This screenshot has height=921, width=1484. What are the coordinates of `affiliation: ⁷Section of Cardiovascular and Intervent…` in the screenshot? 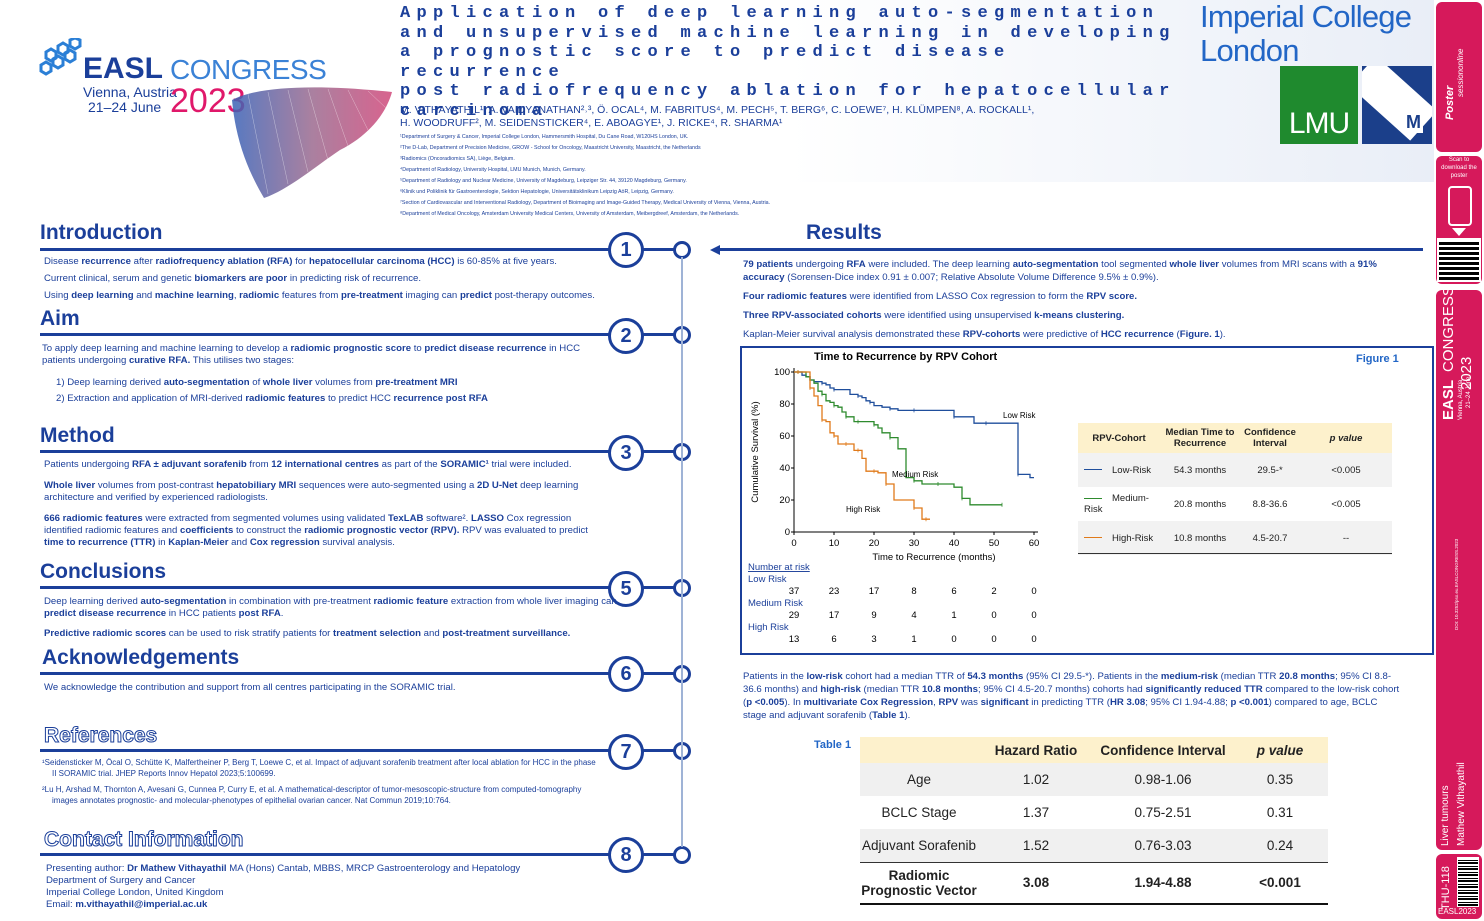 It's located at (585, 203).